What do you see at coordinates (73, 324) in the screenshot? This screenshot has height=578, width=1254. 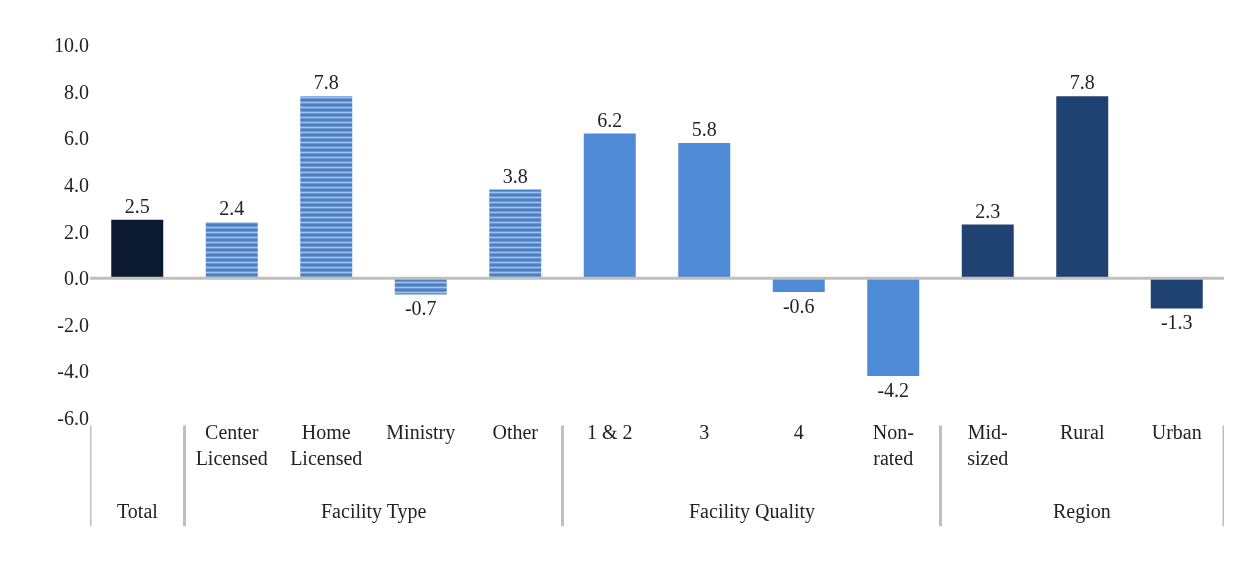 I see `y-tick-label: -2.0` at bounding box center [73, 324].